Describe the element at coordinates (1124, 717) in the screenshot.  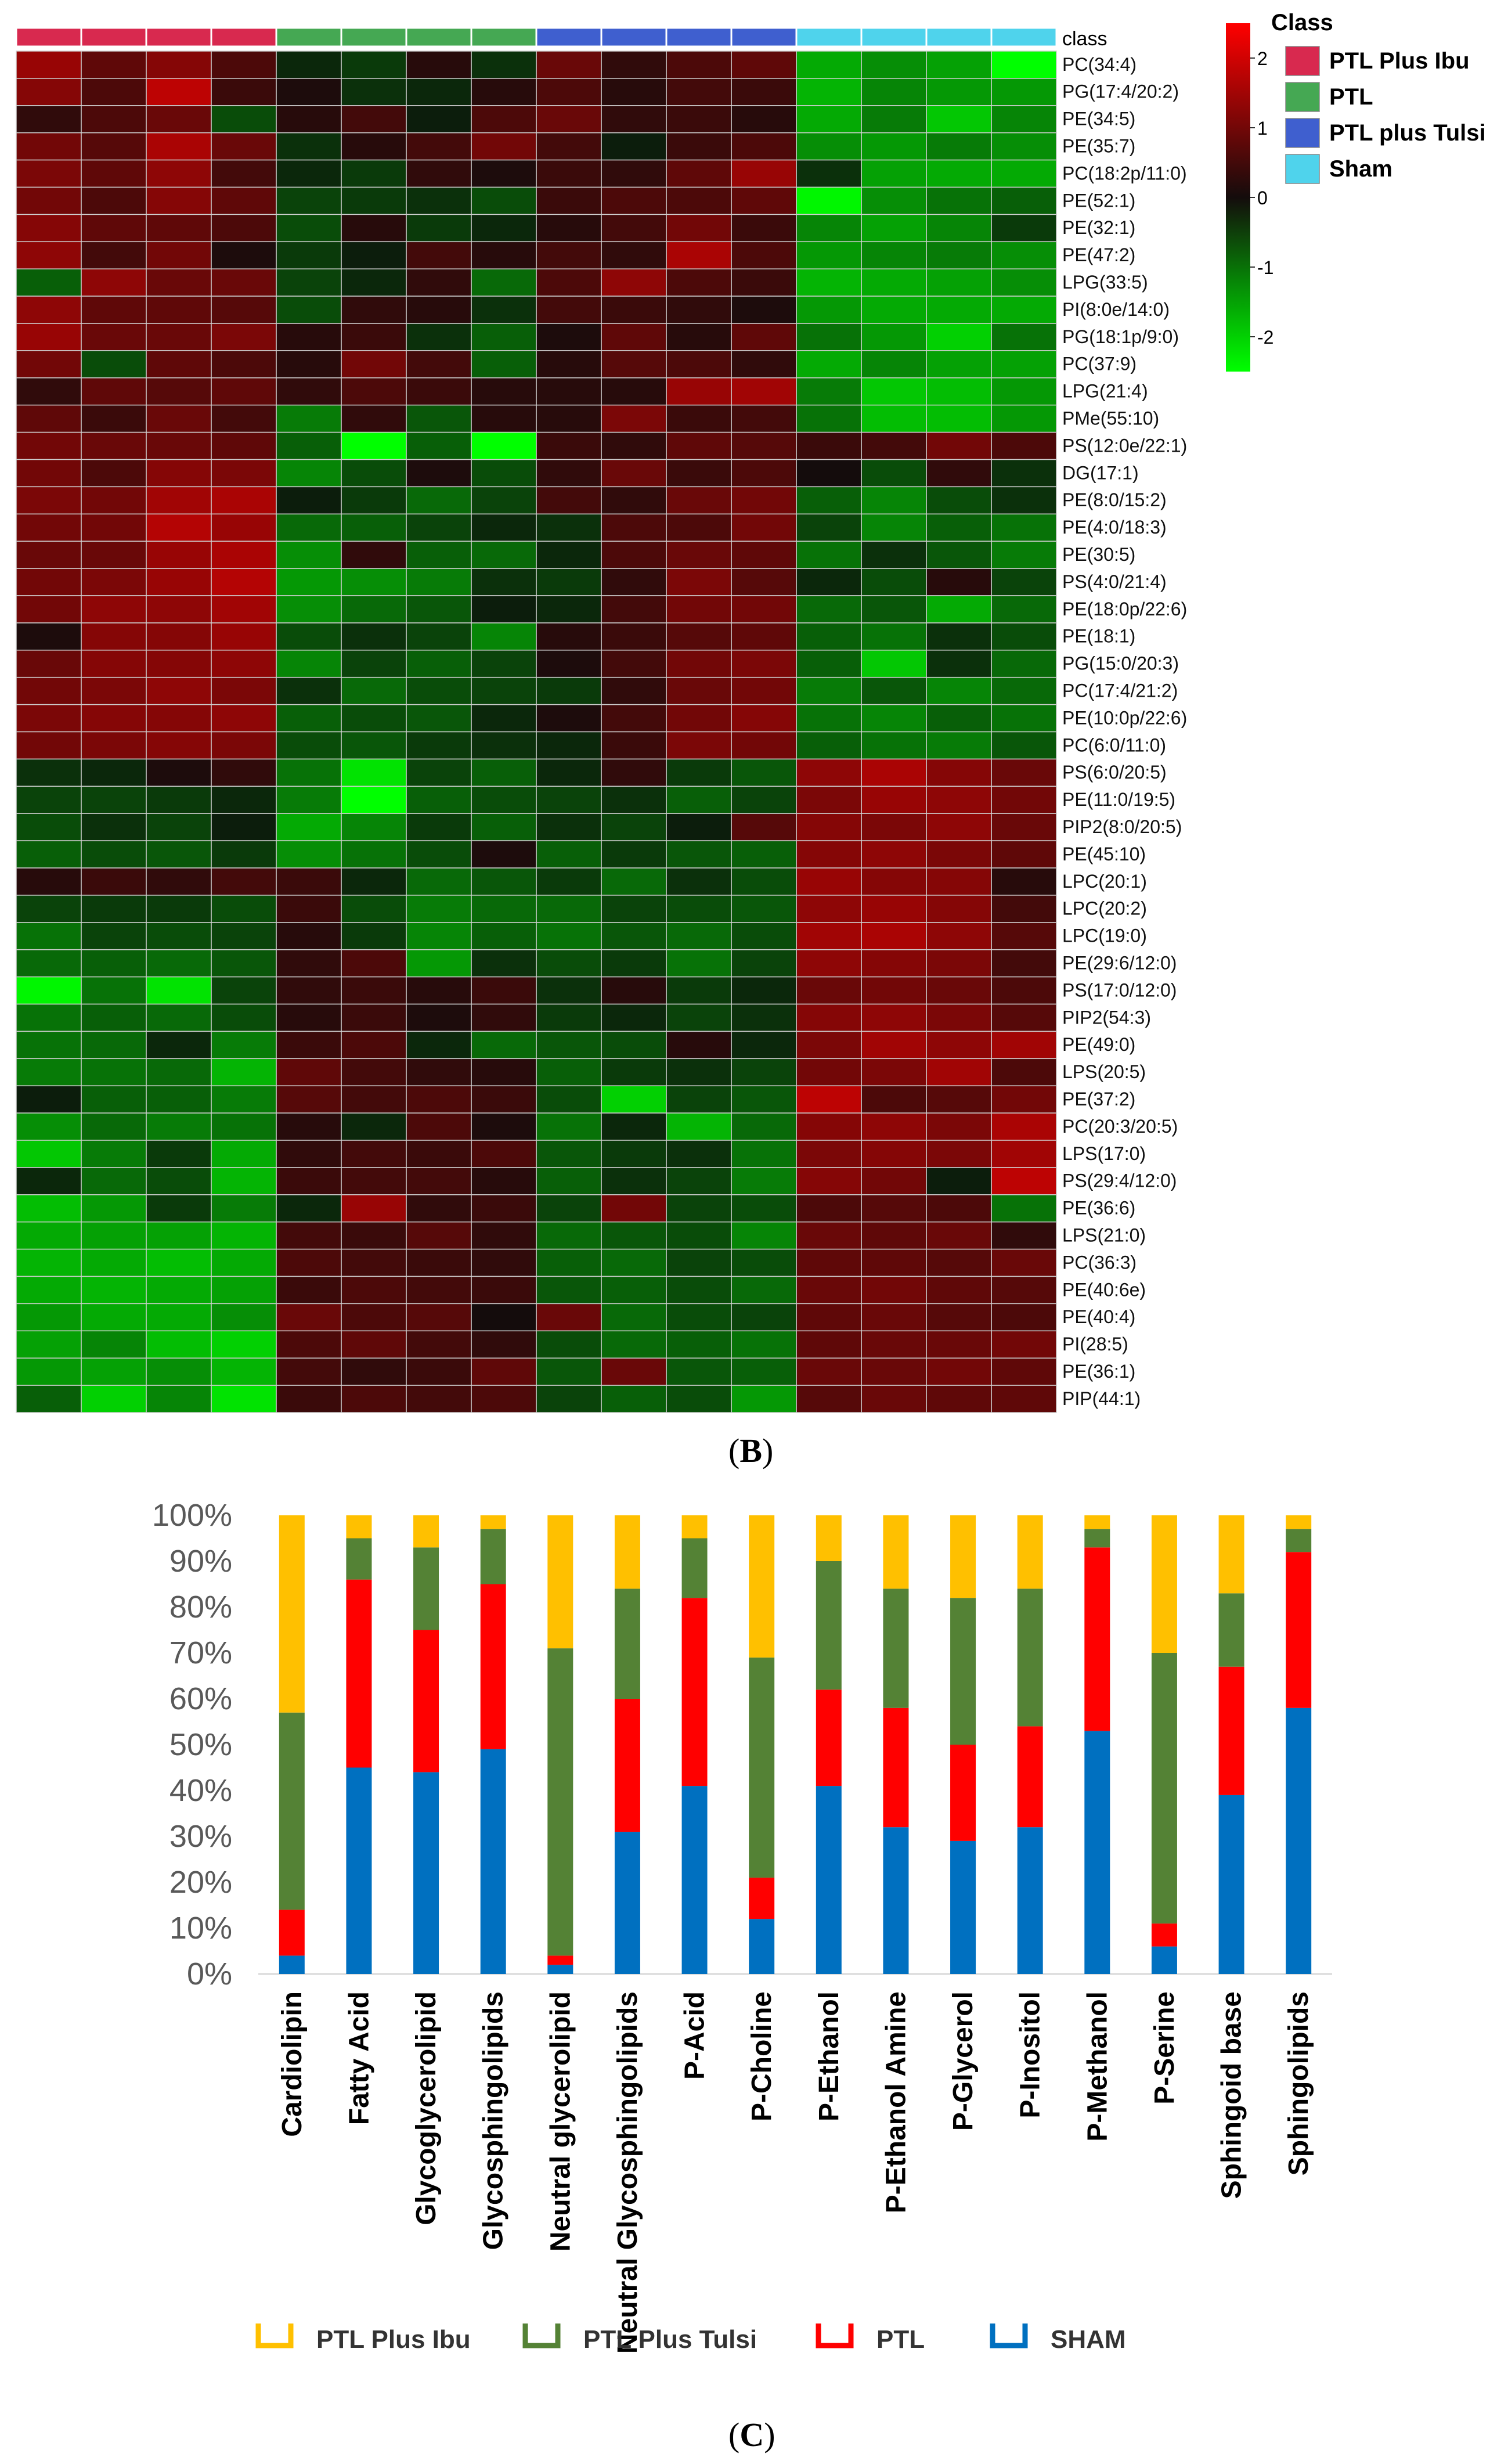
I see `heatmap-row-label: PE(10:0p/22:6)` at that location.